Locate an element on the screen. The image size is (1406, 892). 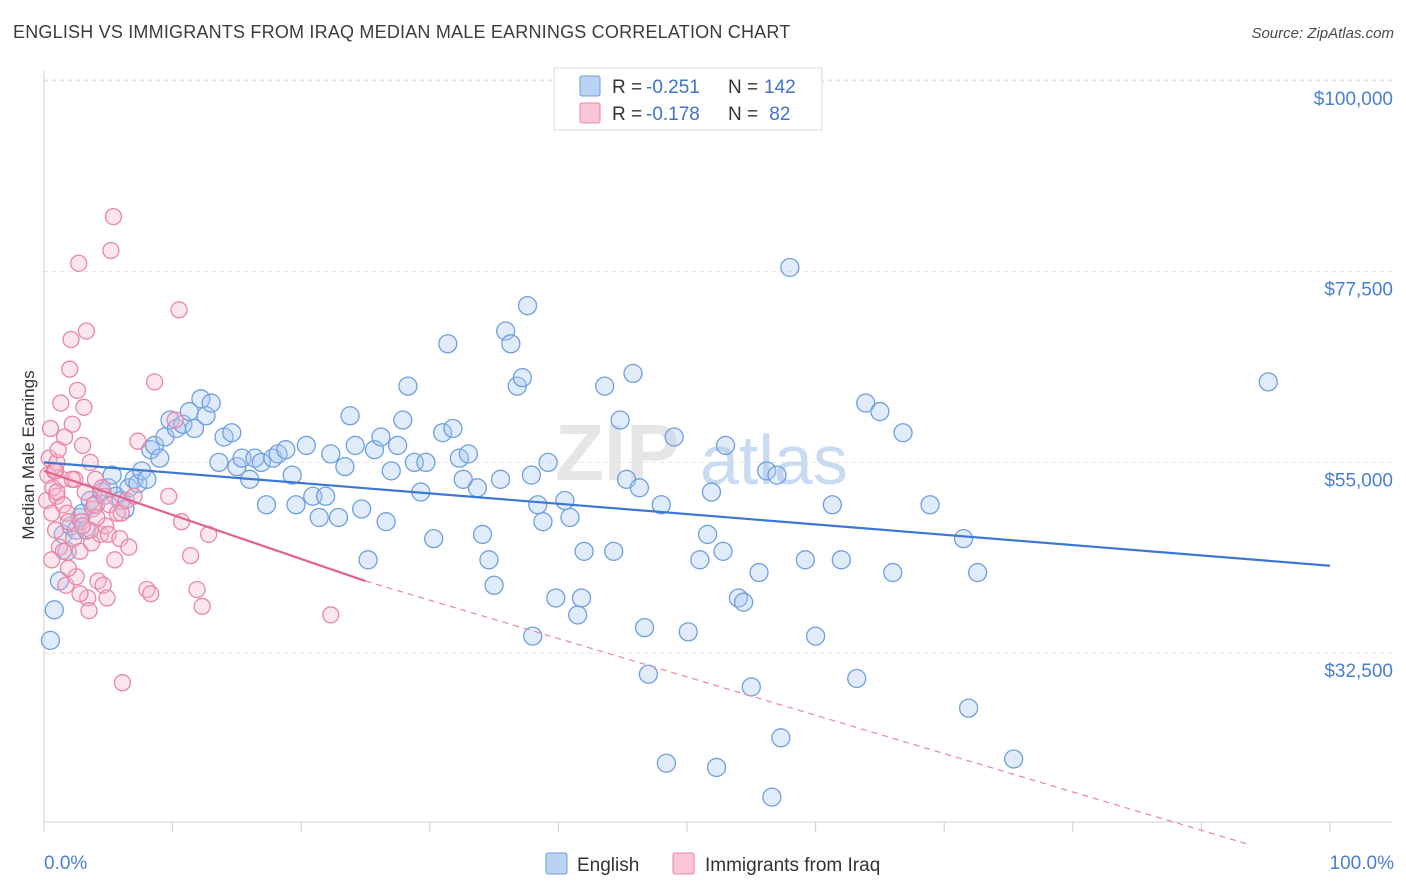
legend-n-value-english: 142 is located at coordinates (780, 87).